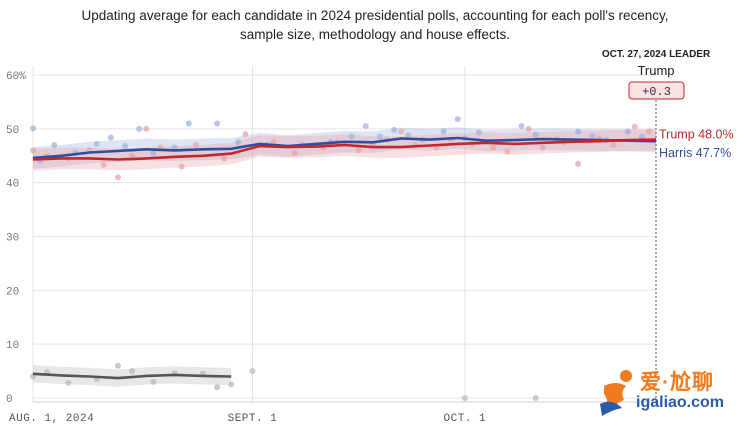 This screenshot has height=431, width=750. I want to click on watermark-url: igaliao.com, so click(680, 402).